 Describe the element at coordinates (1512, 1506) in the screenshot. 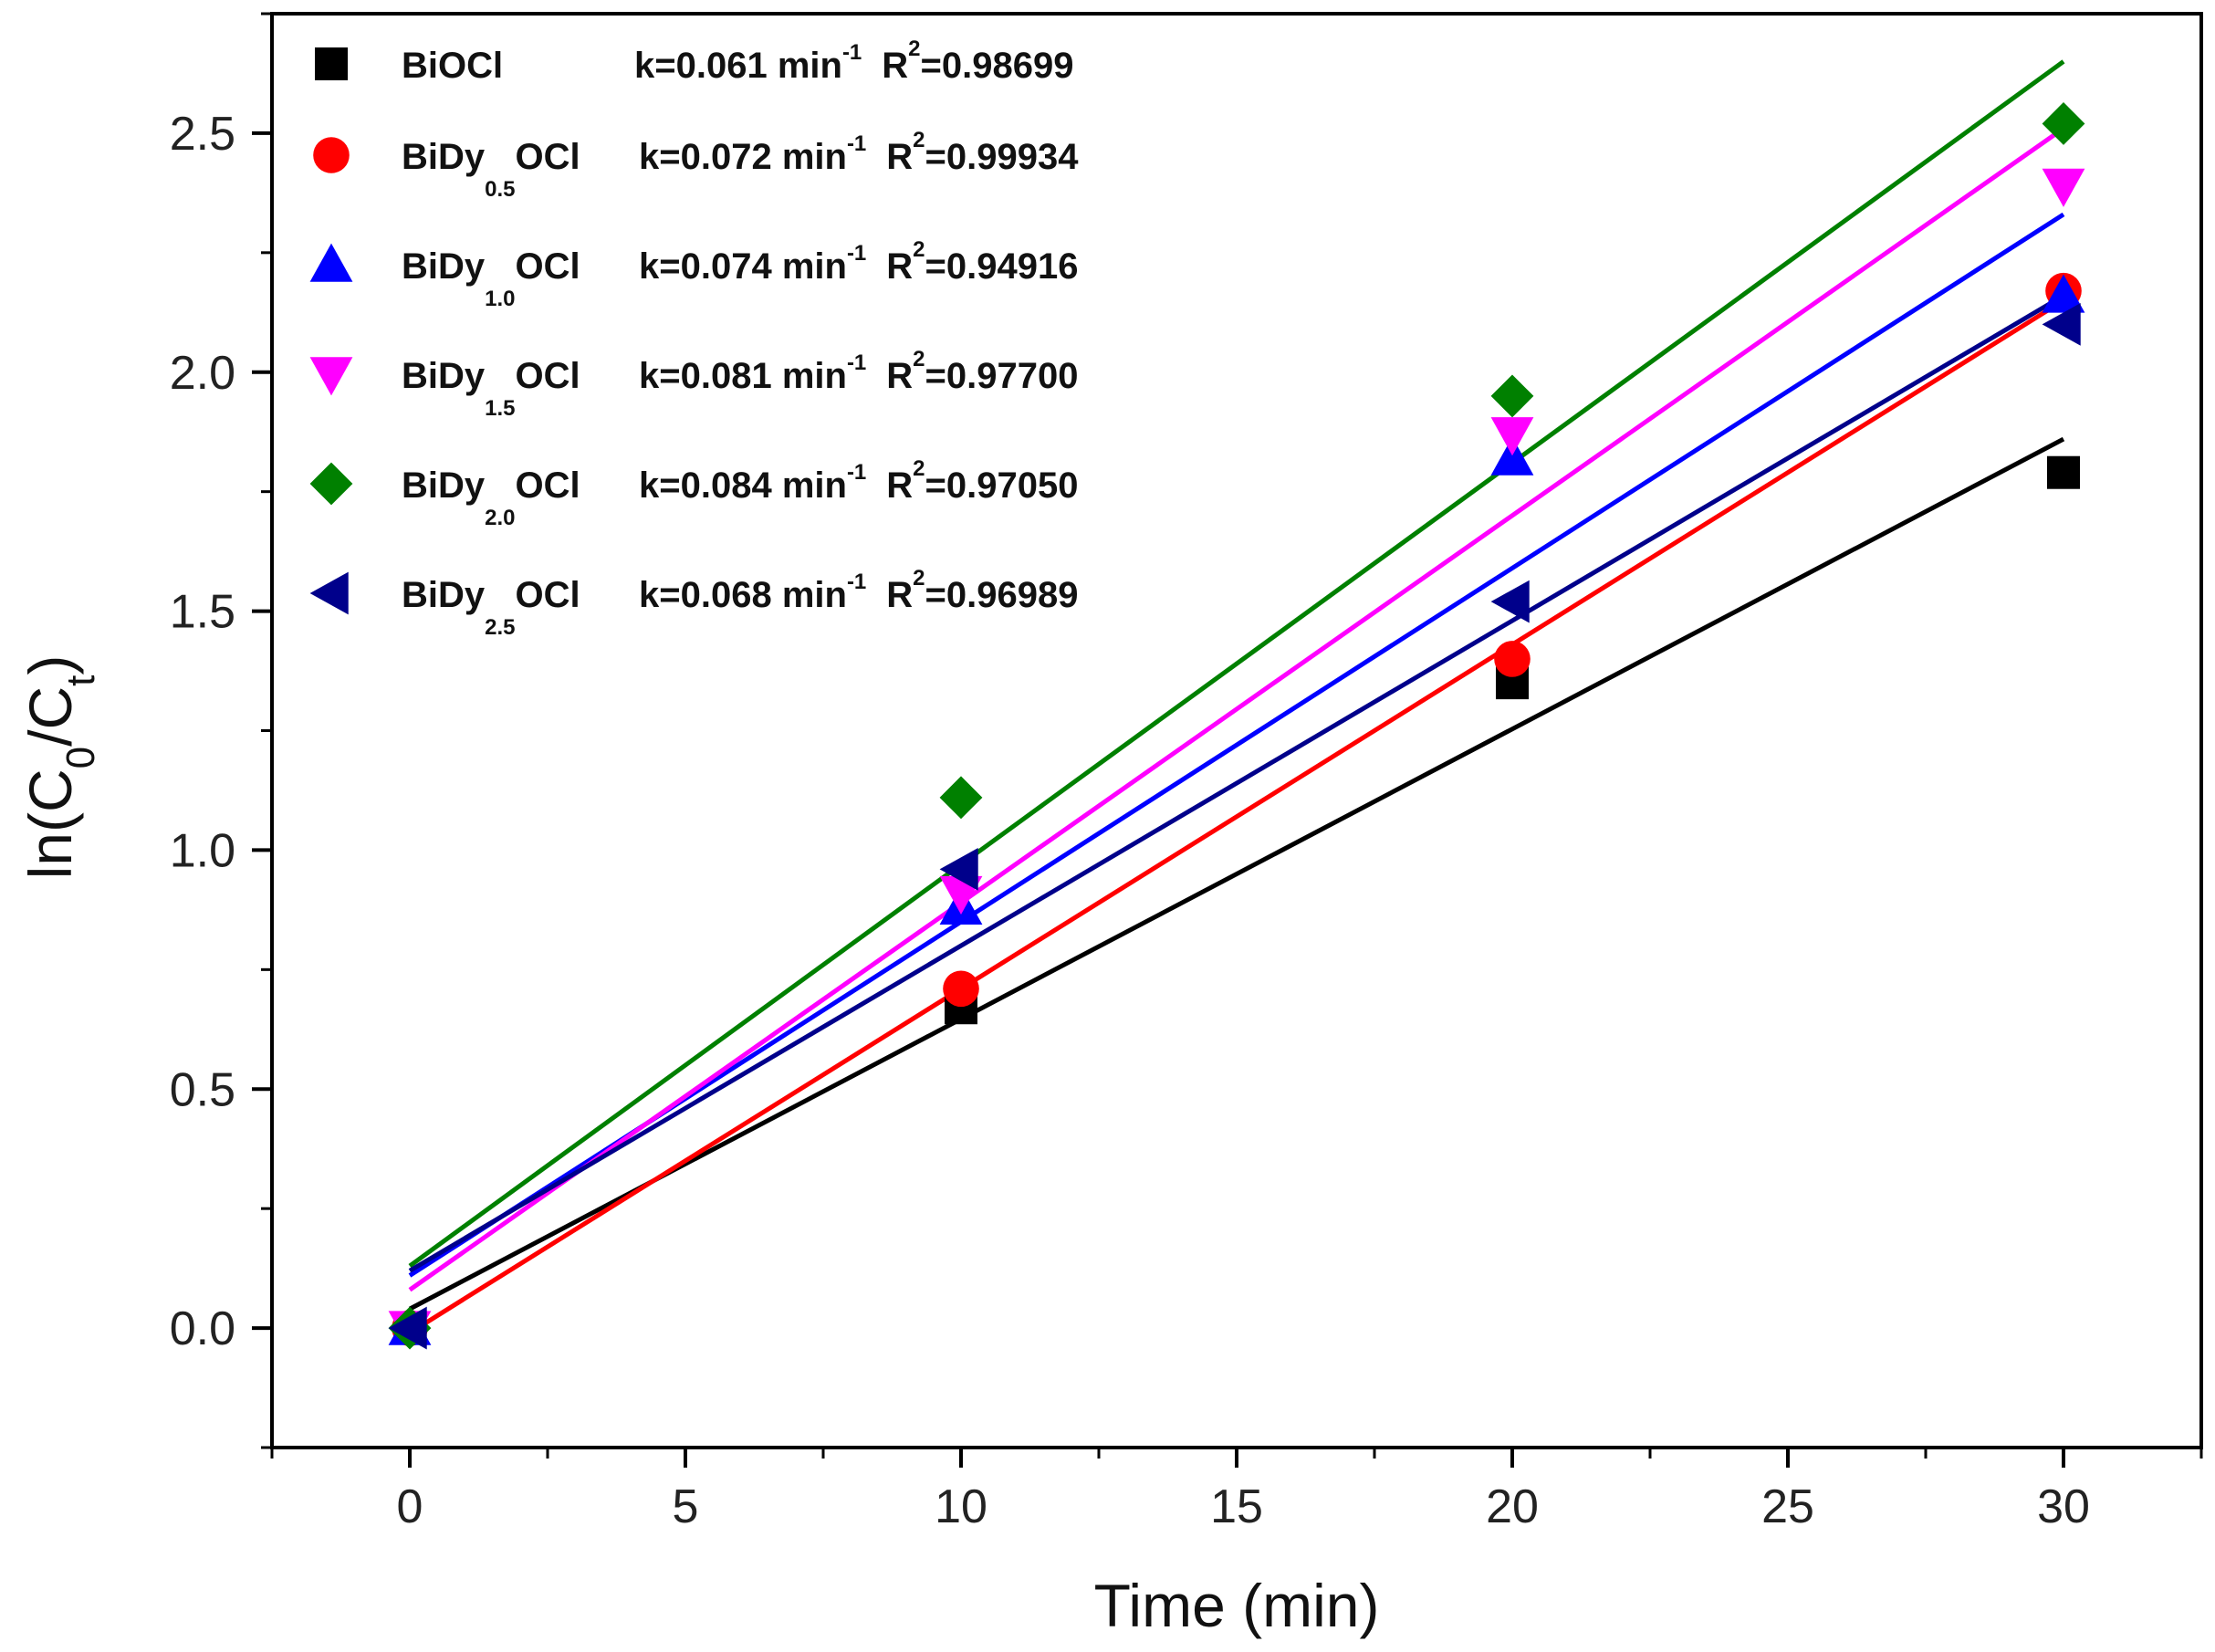

I see `x-tick-label: 20` at that location.